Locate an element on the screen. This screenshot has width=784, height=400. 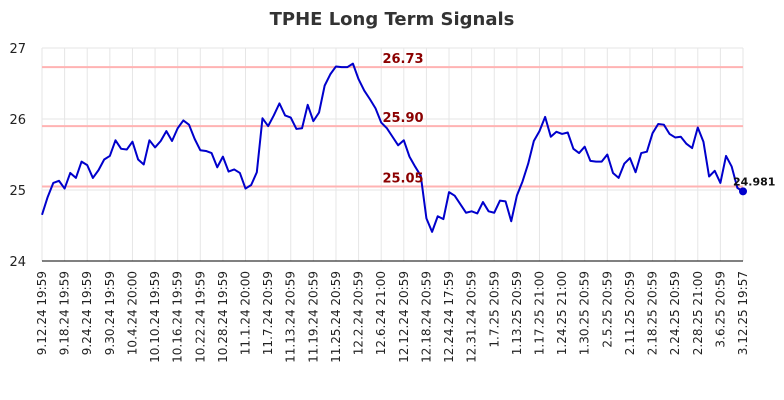
signal-label: 25.90 is located at coordinates (402, 118).